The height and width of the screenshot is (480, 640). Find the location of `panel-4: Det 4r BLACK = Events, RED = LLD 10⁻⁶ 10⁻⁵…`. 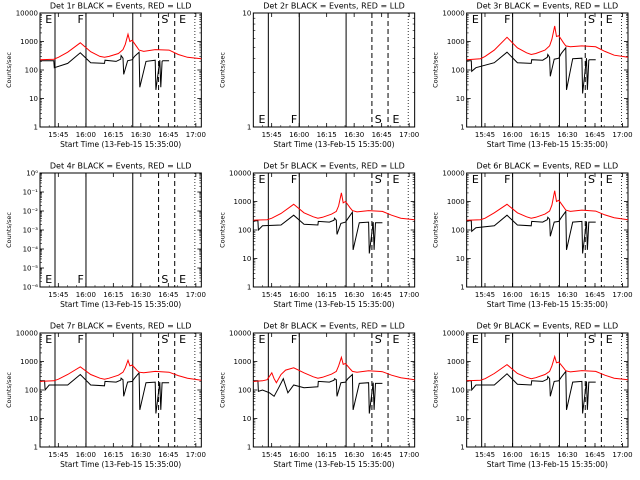

panel-4: Det 4r BLACK = Events, RED = LLD 10⁻⁶ 10⁻⁵… is located at coordinates (105, 236).